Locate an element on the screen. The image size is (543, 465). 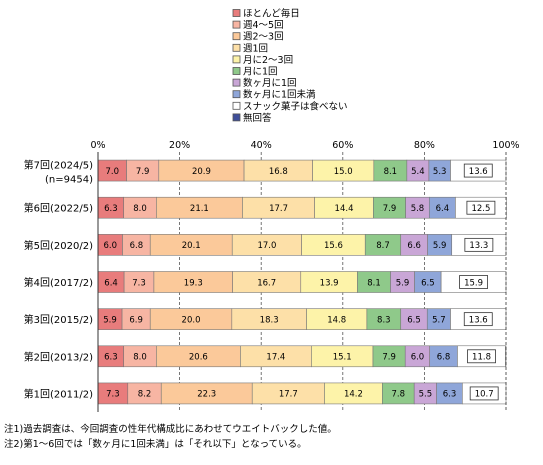
data-label: 10.7 is located at coordinates (484, 395).